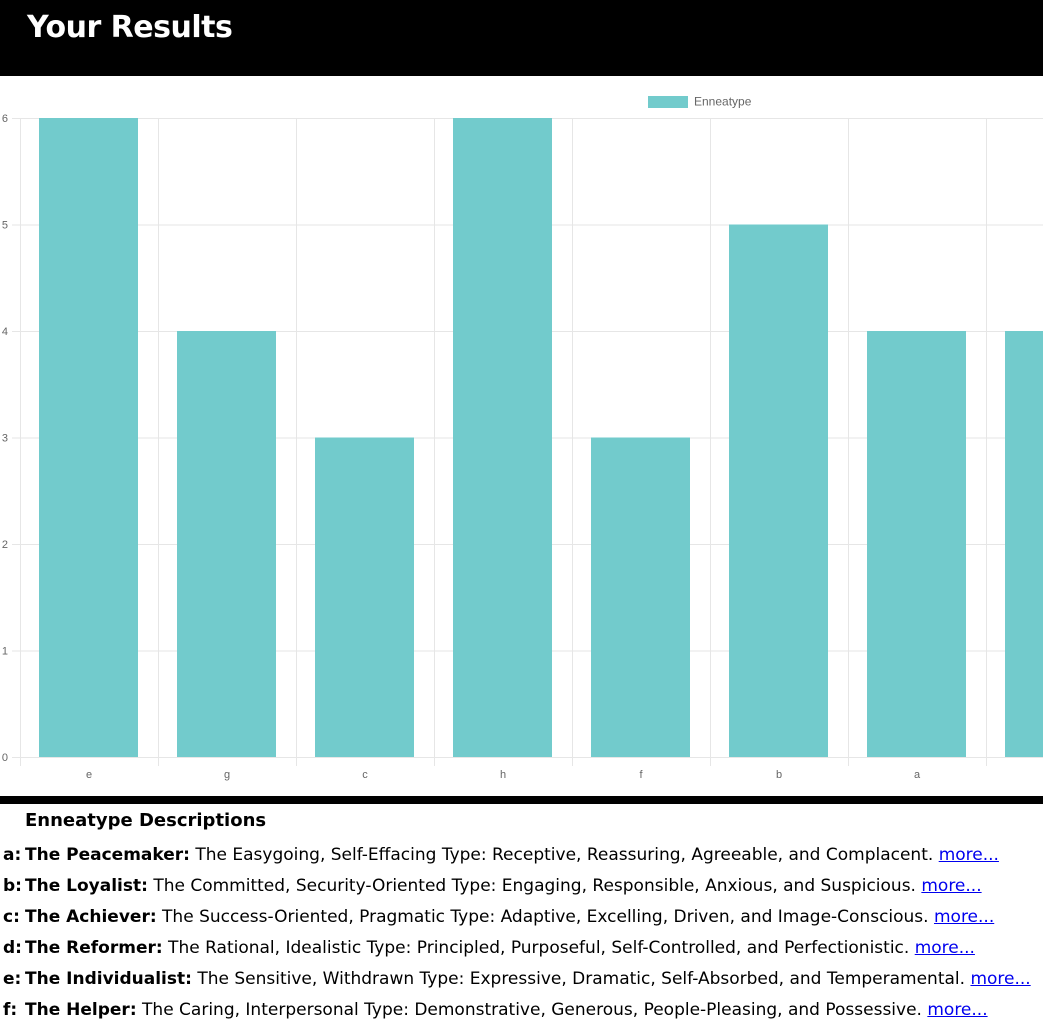  Describe the element at coordinates (5, 332) in the screenshot. I see `y-tick-label: 4` at that location.